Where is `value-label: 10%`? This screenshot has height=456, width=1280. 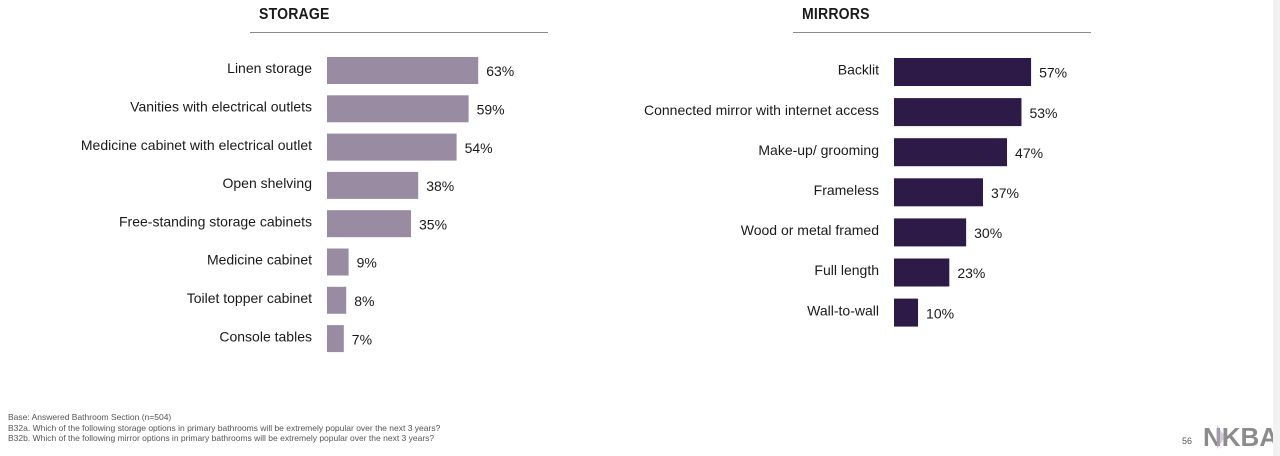 value-label: 10% is located at coordinates (940, 313).